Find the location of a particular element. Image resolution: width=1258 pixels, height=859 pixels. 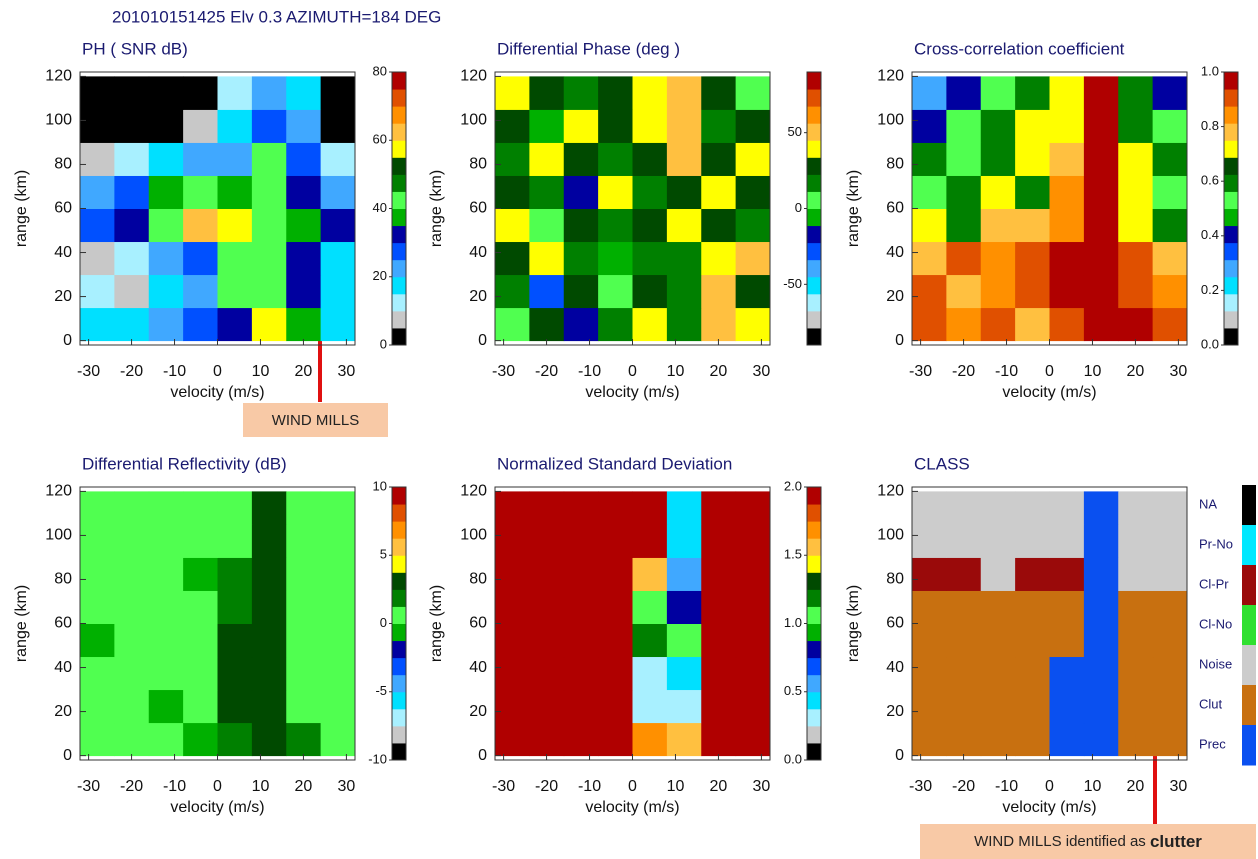

legend-label: Clut is located at coordinates (1211, 703).